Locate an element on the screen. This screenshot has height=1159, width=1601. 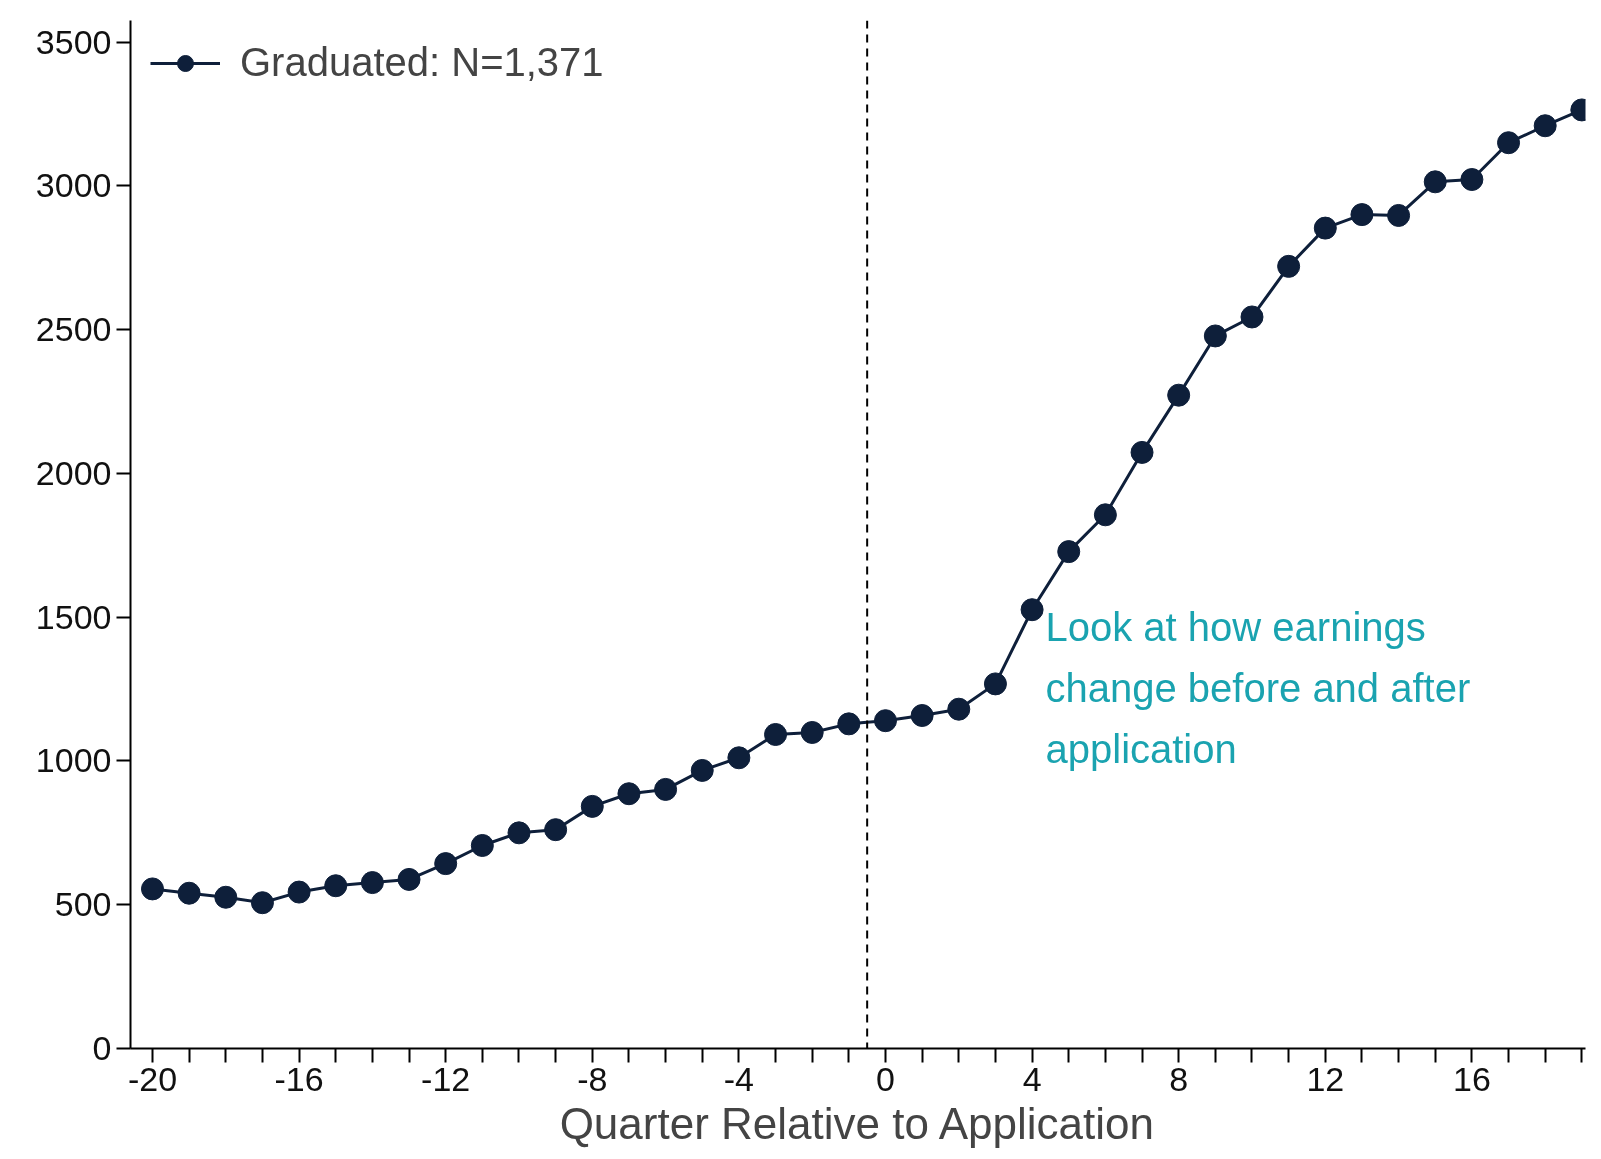
x-tick-label: -20 is located at coordinates (152, 1078).